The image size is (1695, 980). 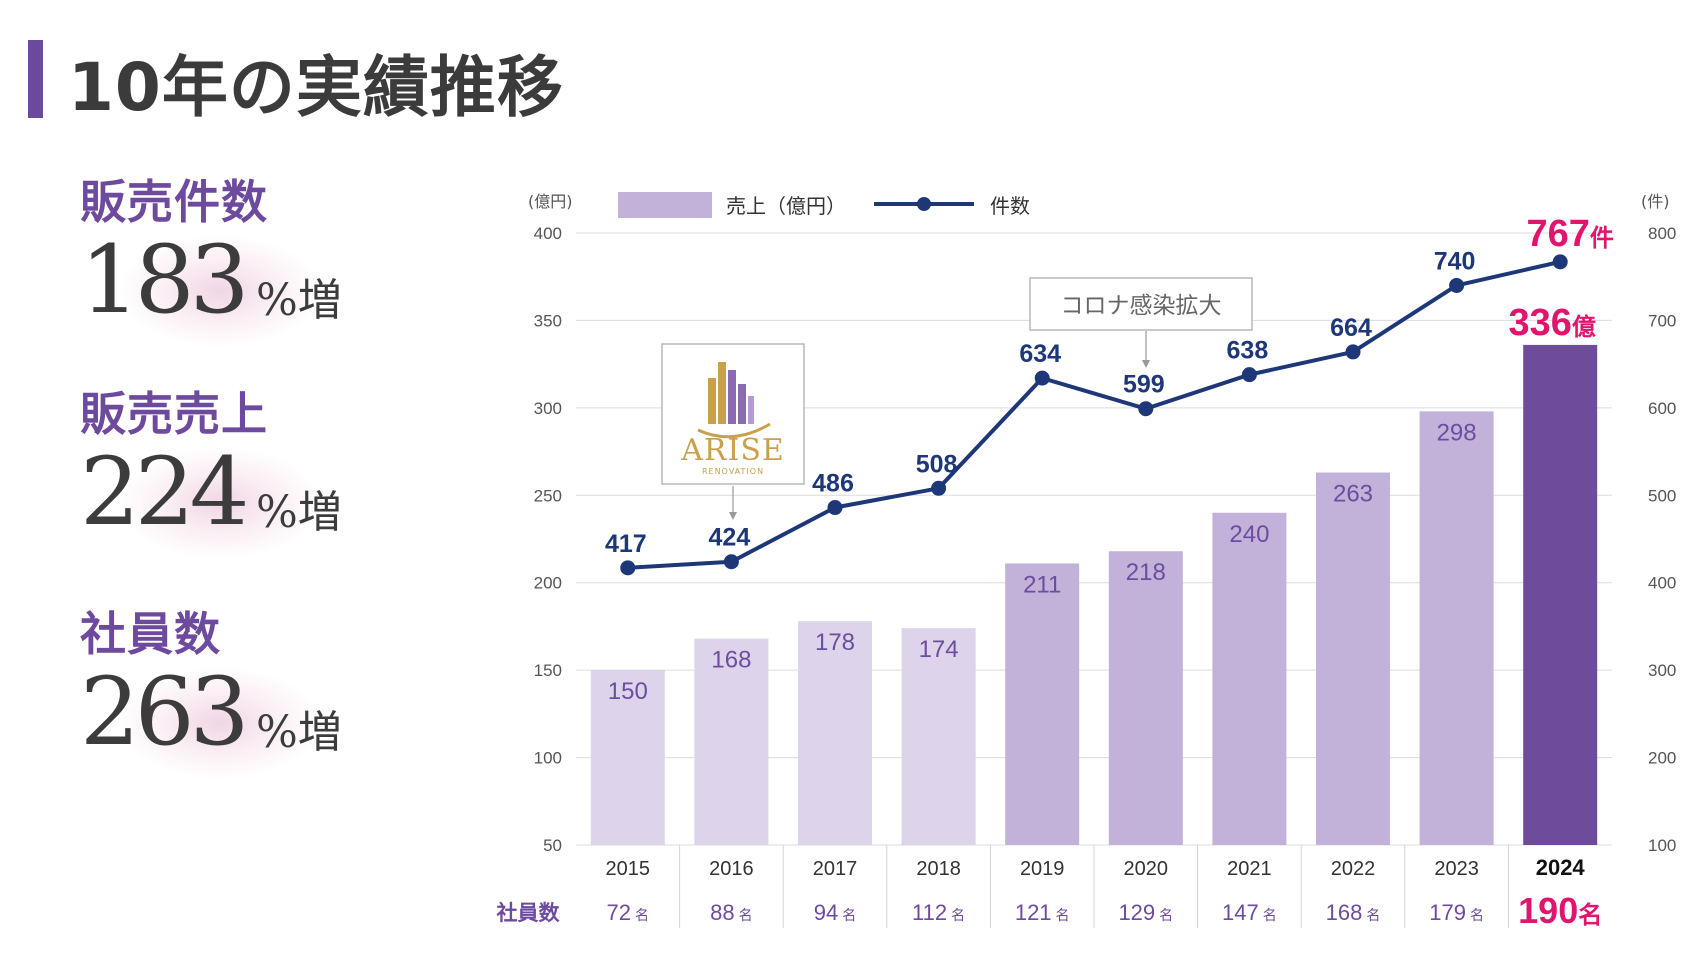 What do you see at coordinates (1560, 262) in the screenshot?
I see `count-point-2024` at bounding box center [1560, 262].